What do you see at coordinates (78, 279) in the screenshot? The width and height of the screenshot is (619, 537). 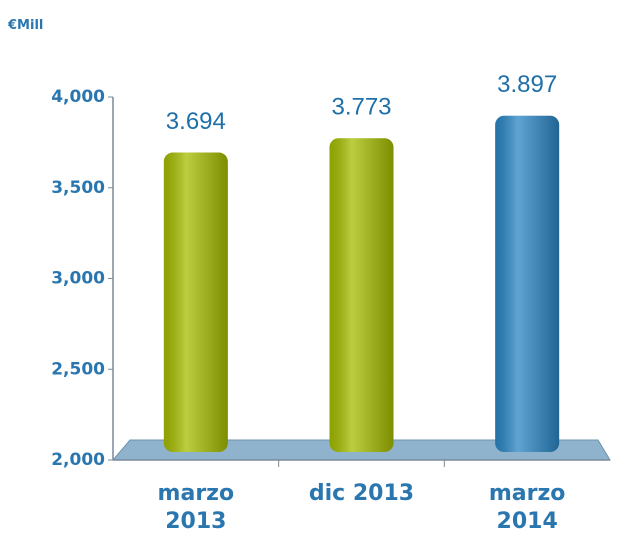 I see `y-tick-label: 3,000` at bounding box center [78, 279].